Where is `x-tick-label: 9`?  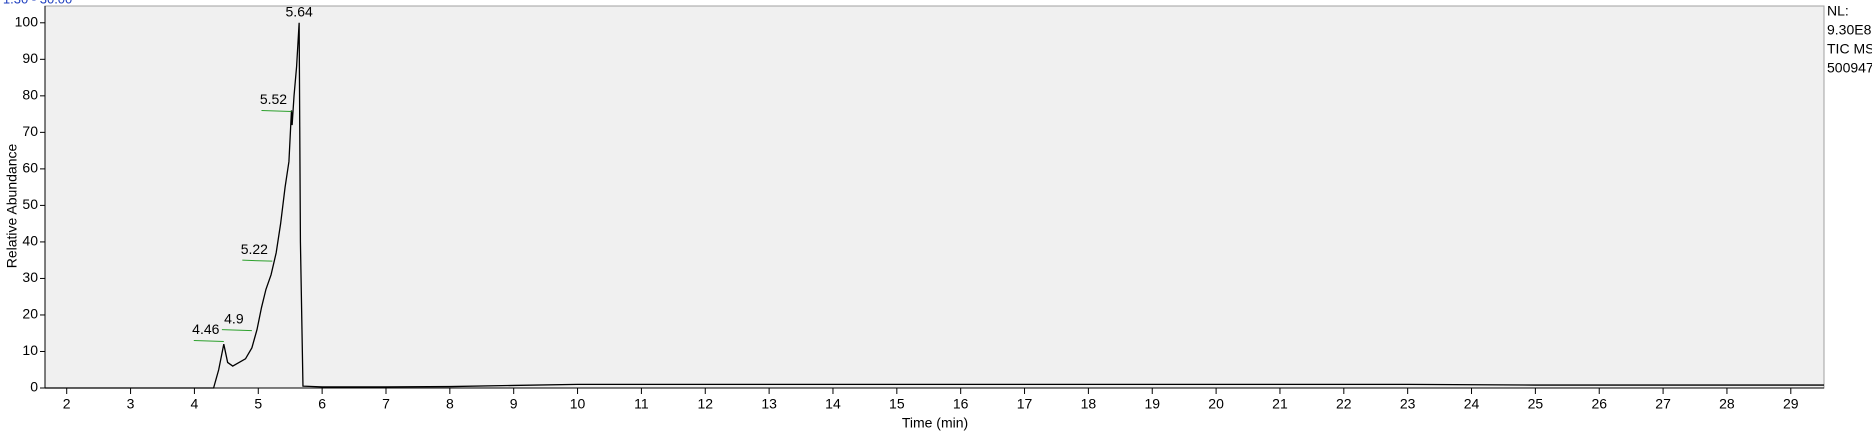
x-tick-label: 9 is located at coordinates (514, 404).